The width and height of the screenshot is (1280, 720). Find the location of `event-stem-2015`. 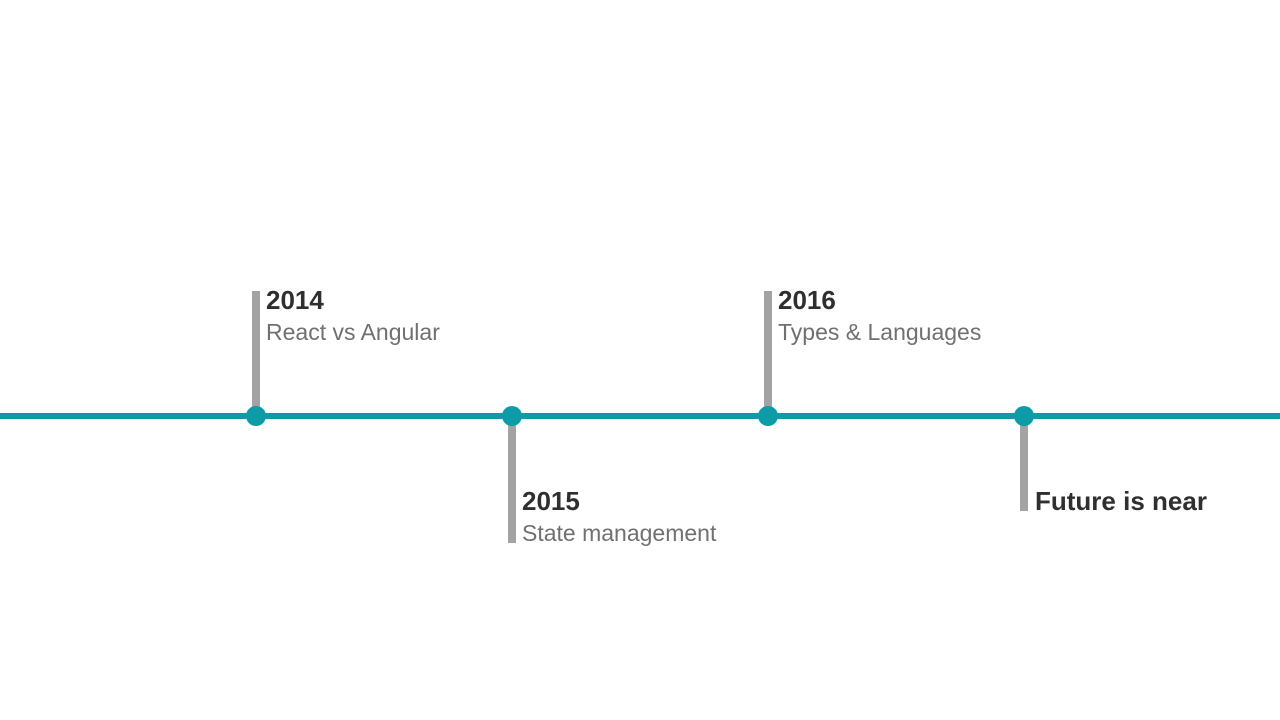

event-stem-2015 is located at coordinates (512, 481).